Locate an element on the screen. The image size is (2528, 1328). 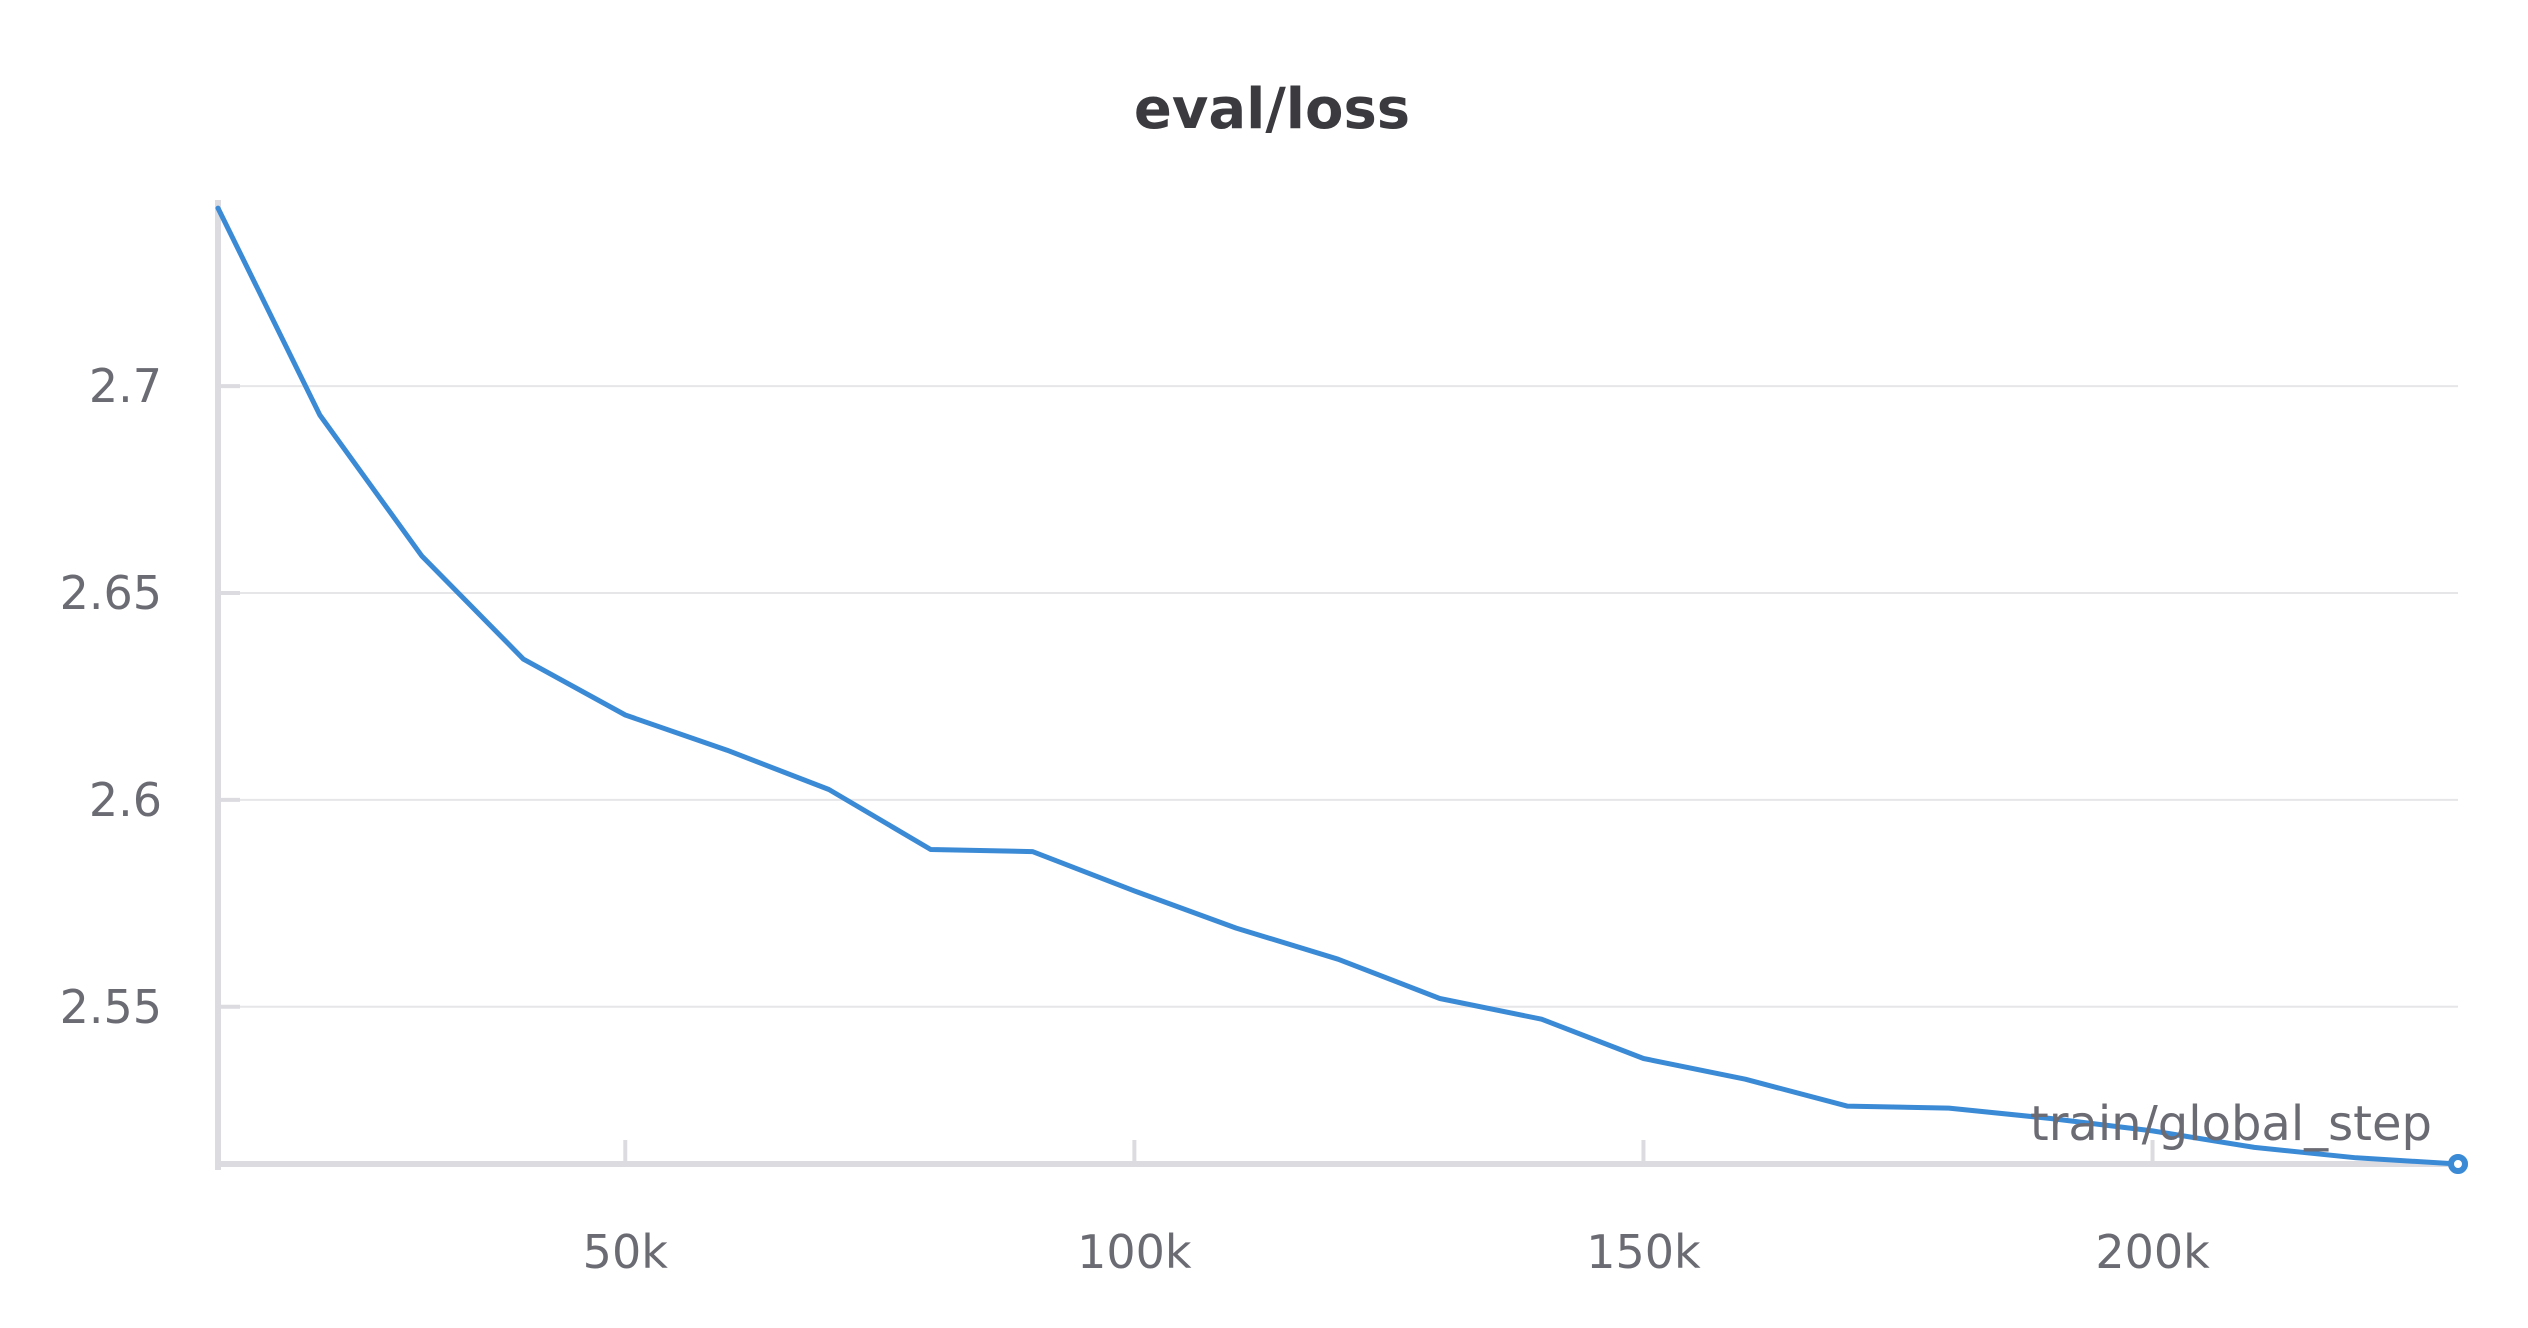
x-tick-label: 200k is located at coordinates (2152, 1252).